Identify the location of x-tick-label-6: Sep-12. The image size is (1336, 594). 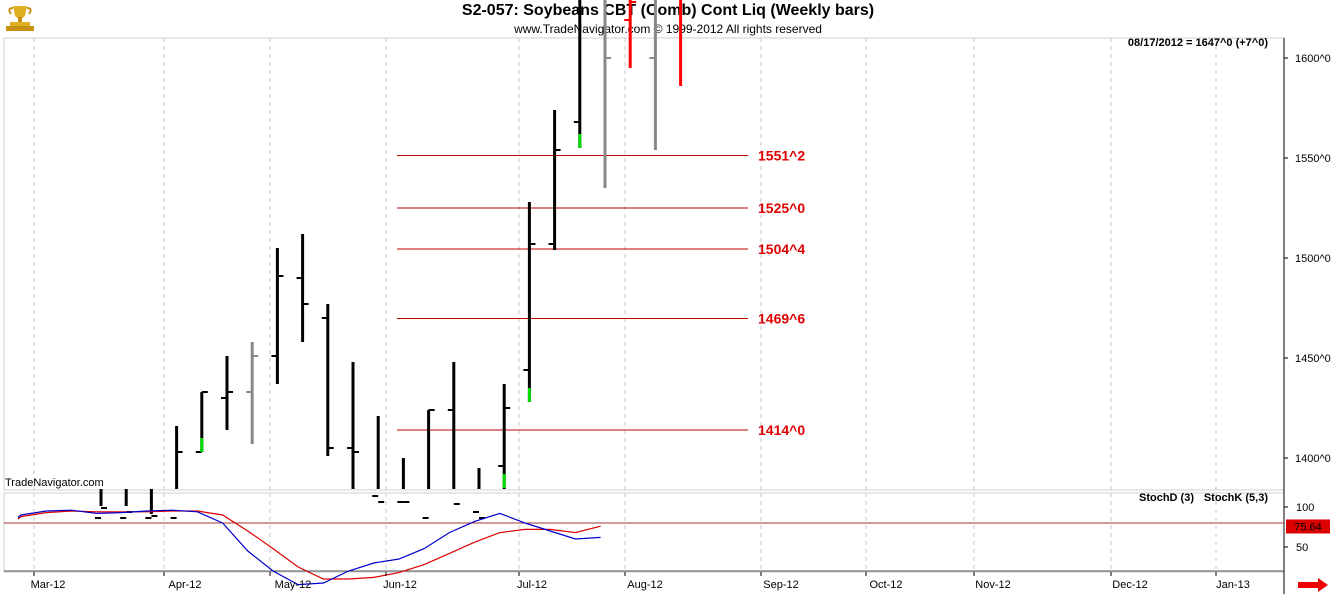
(780, 585).